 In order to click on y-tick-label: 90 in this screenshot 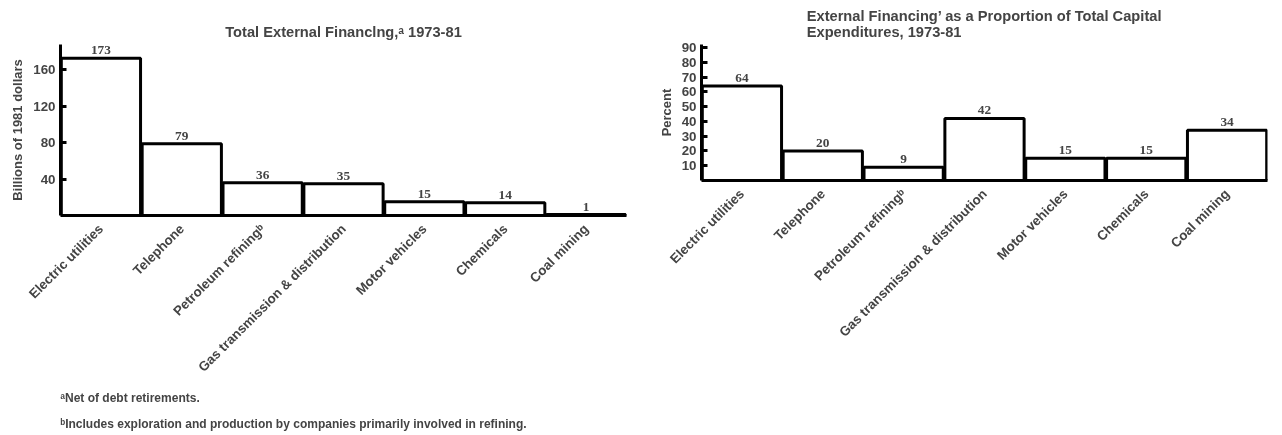, I will do `click(689, 47)`.